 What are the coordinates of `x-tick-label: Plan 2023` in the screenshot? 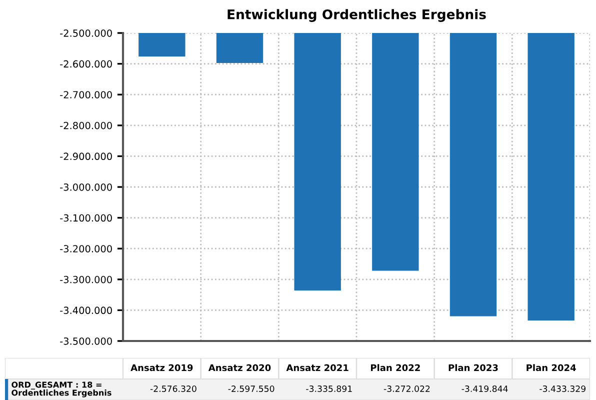 It's located at (473, 368).